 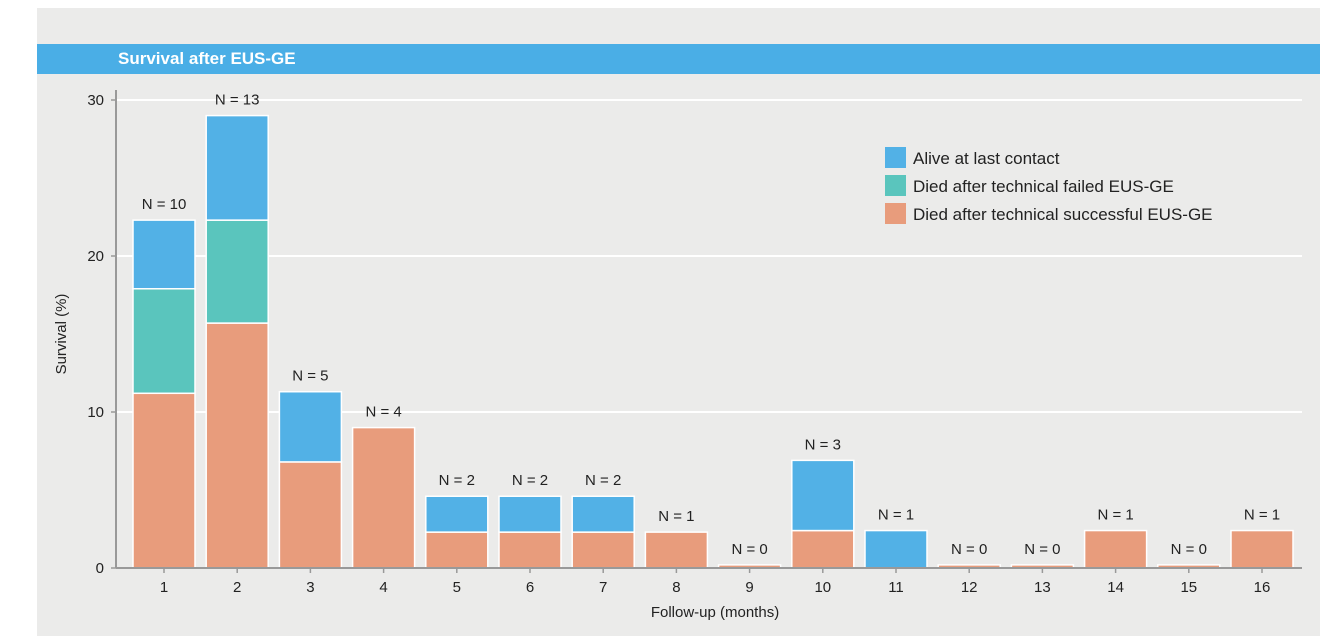 I want to click on y-axis-label: Survival (%), so click(x=61, y=334).